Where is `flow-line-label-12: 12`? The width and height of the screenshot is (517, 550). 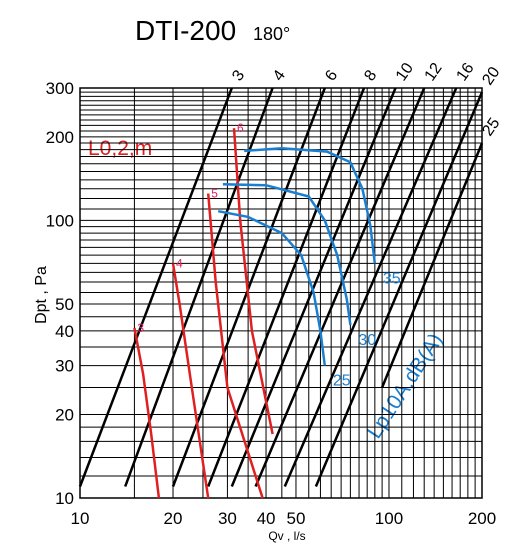 flow-line-label-12: 12 is located at coordinates (434, 72).